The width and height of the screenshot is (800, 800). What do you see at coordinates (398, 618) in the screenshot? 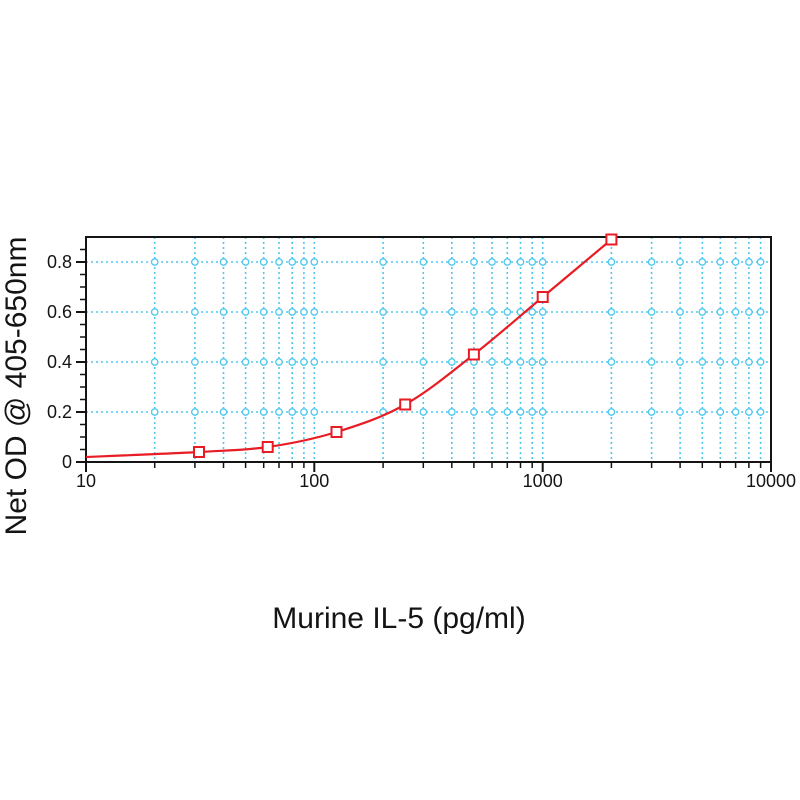
I see `x-axis-title: Murine IL-5 (pg/ml)` at bounding box center [398, 618].